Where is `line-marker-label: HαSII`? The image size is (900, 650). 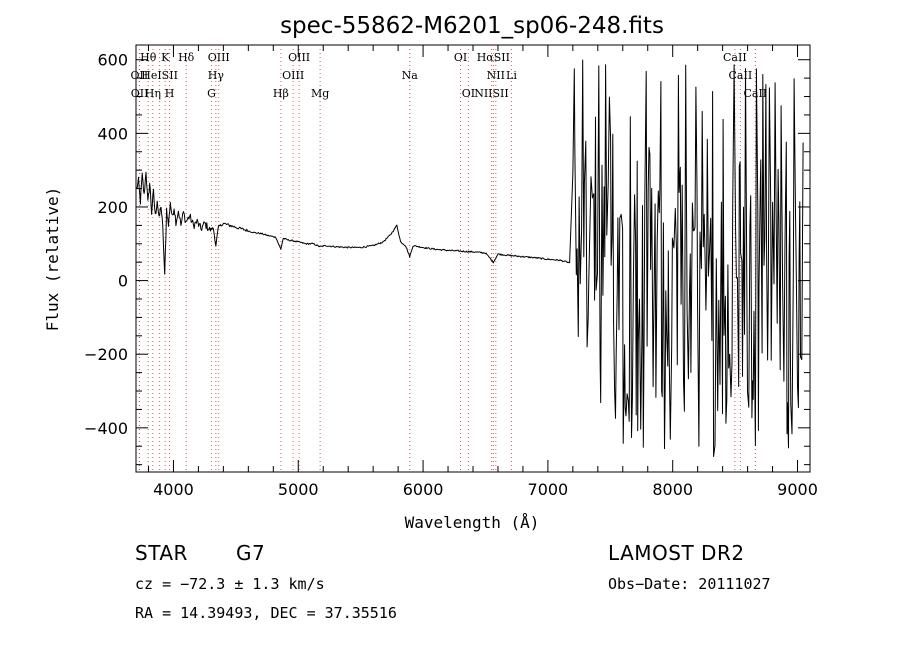 line-marker-label: HαSII is located at coordinates (493, 57).